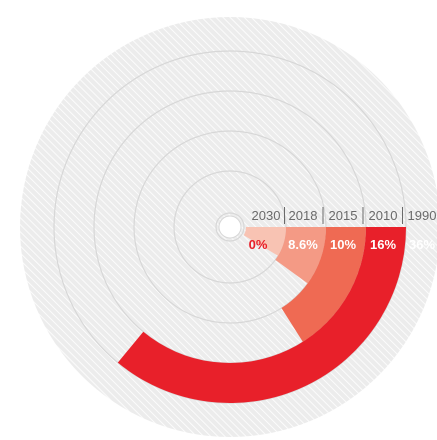  I want to click on value-label-2030: 0%, so click(258, 244).